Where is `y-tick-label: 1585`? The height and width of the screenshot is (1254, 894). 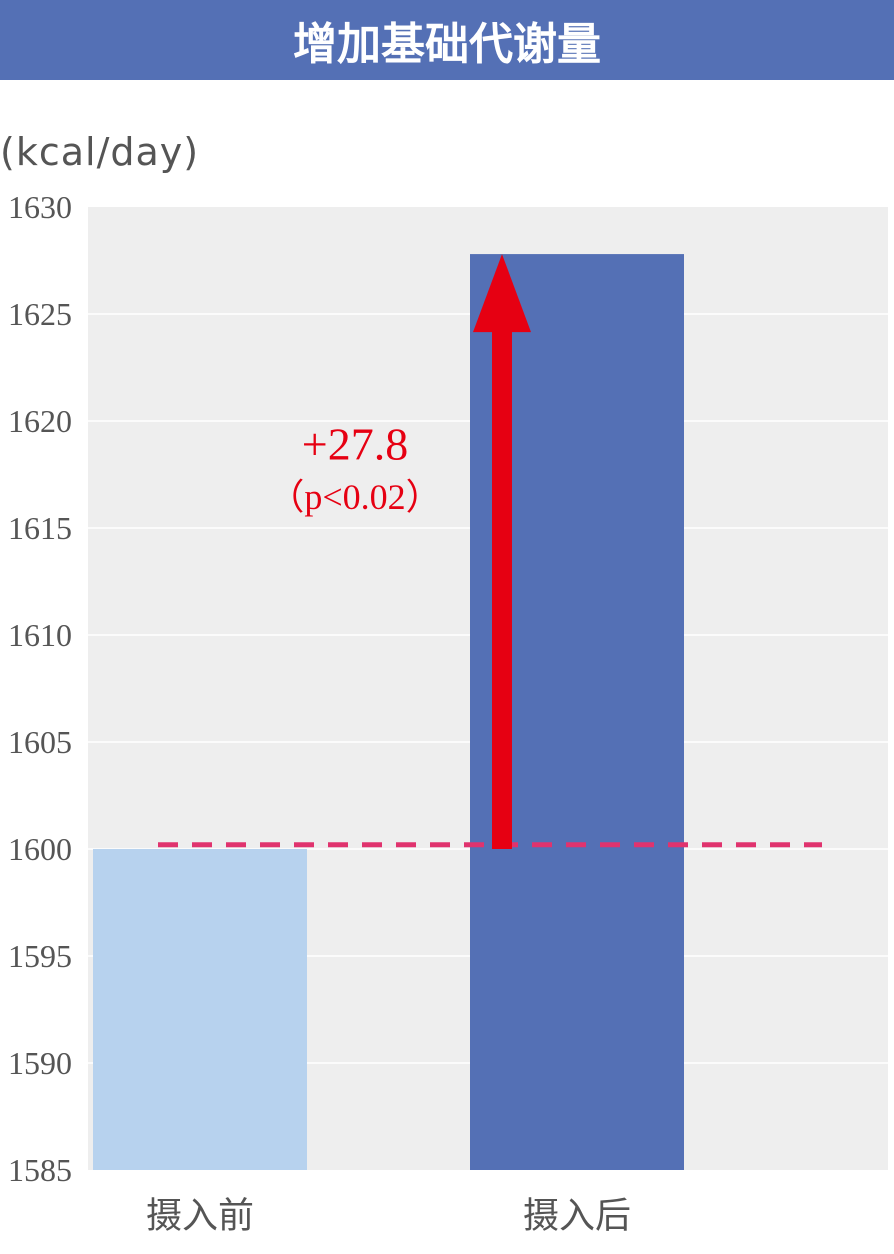
y-tick-label: 1585 is located at coordinates (40, 1170).